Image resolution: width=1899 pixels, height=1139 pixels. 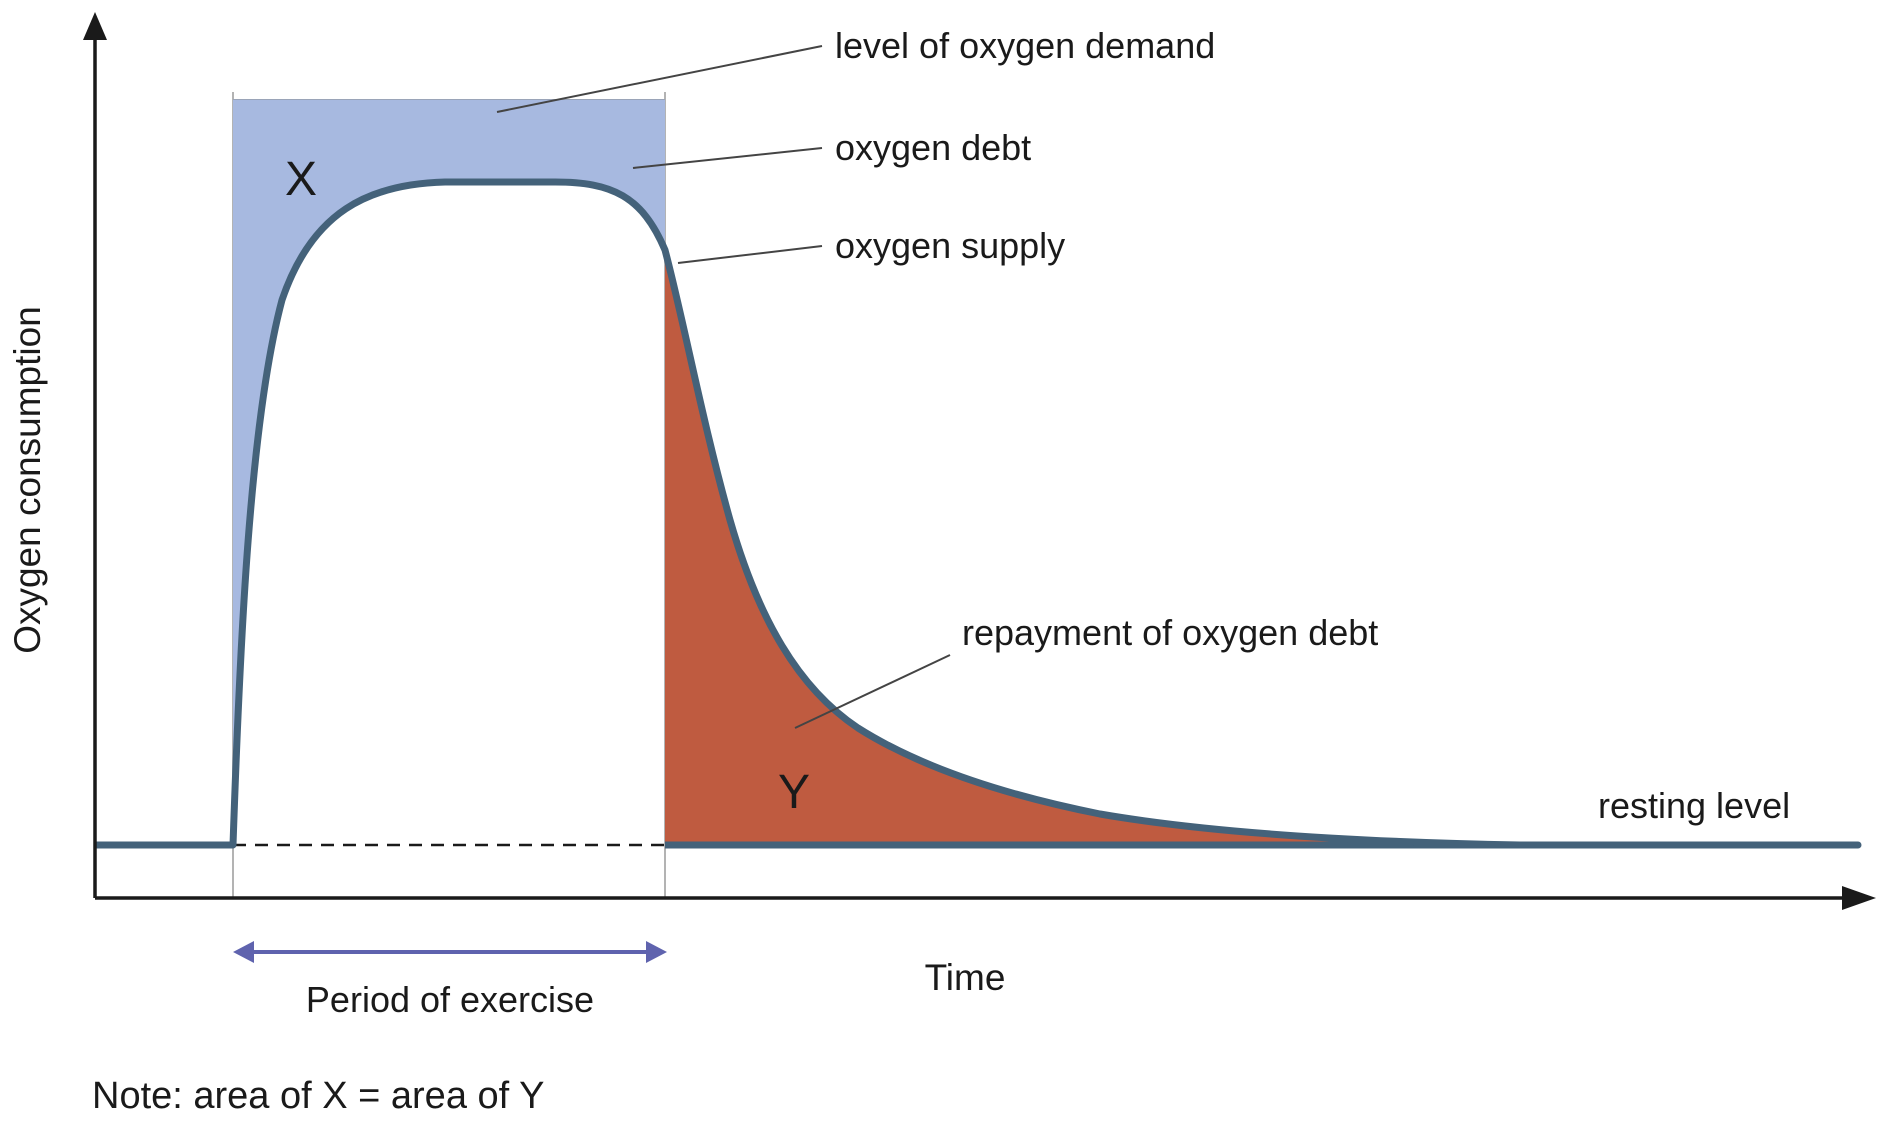 I want to click on label-oxygen-supply: oxygen supply, so click(x=950, y=245).